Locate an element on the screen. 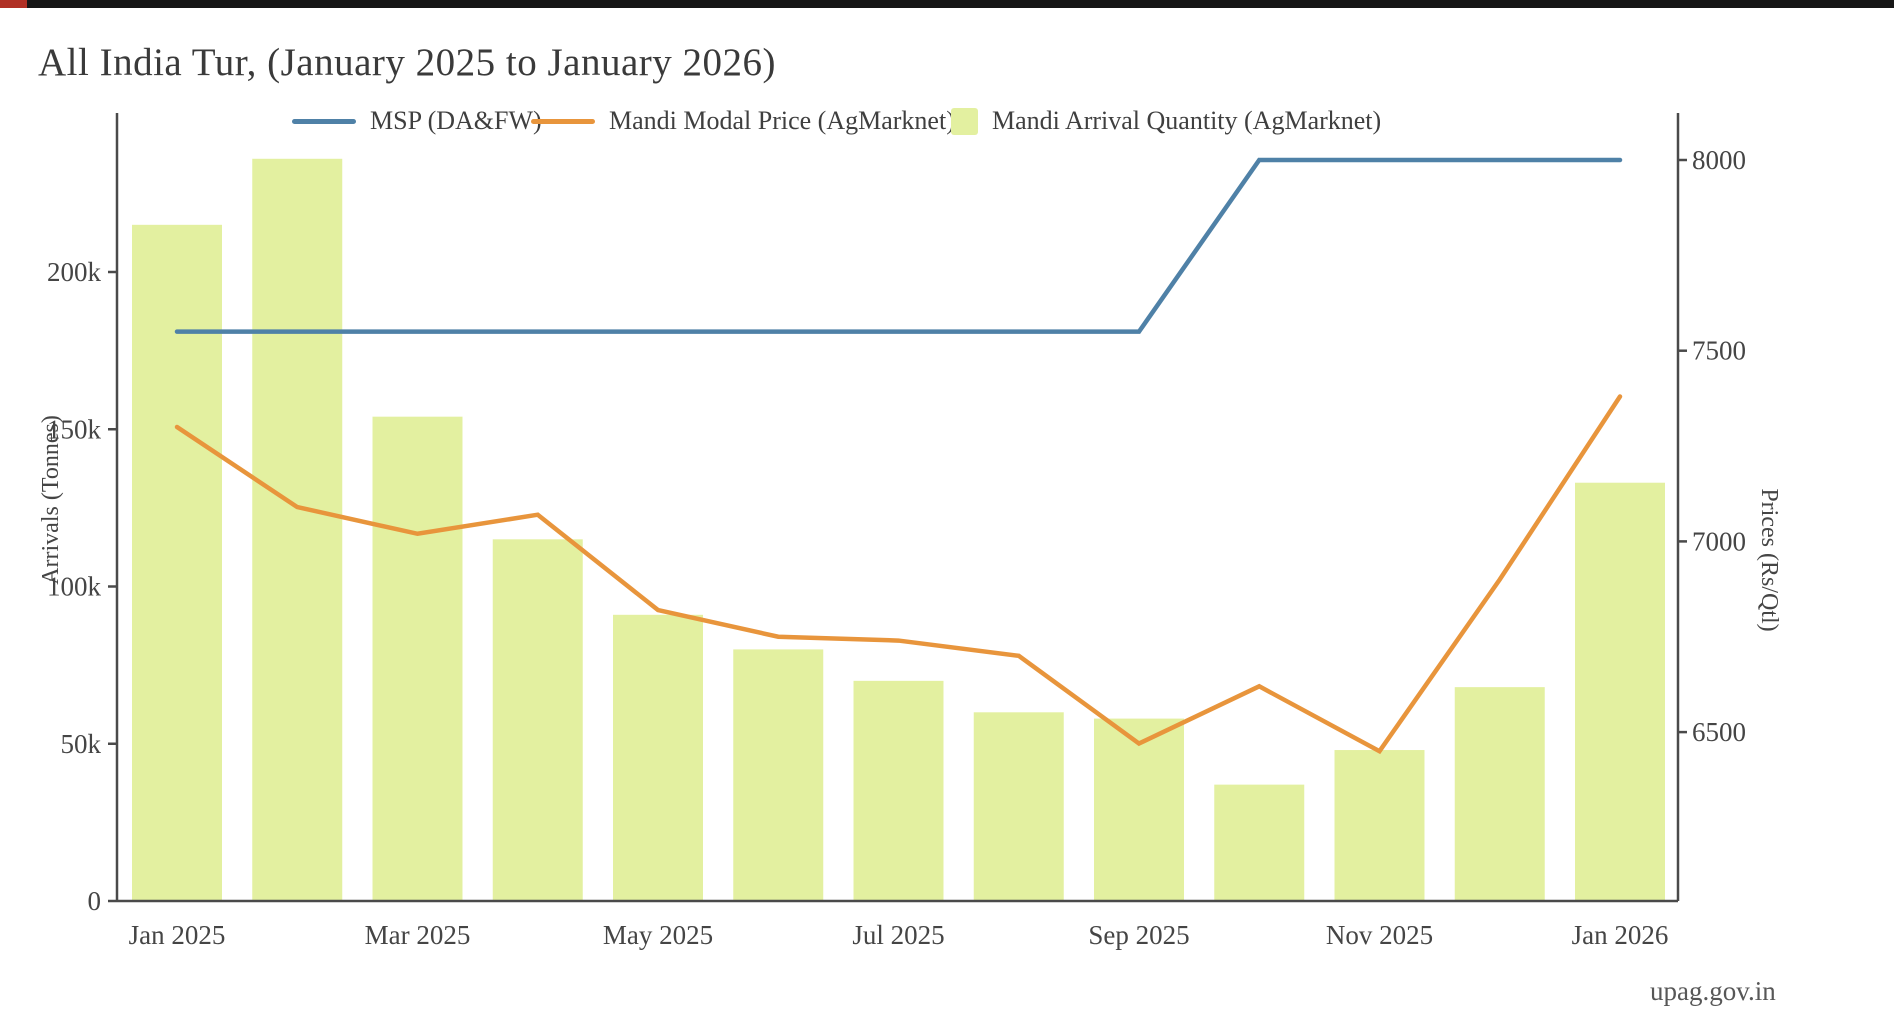  x-axis-label-jul-2025: Jul 2025 is located at coordinates (898, 935).